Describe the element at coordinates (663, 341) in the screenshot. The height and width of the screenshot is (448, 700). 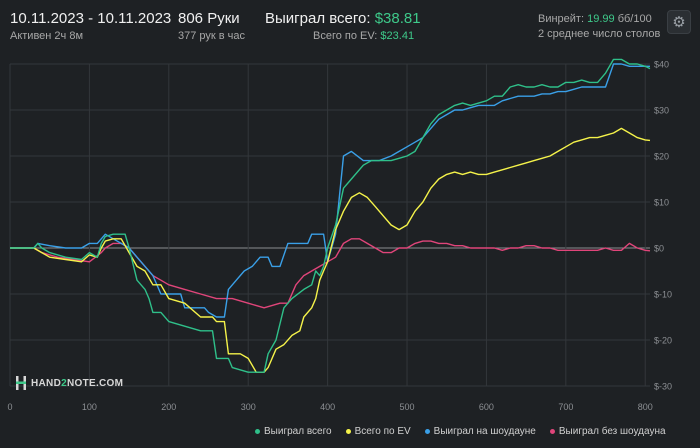
I see `y-tick-label: $-20` at that location.